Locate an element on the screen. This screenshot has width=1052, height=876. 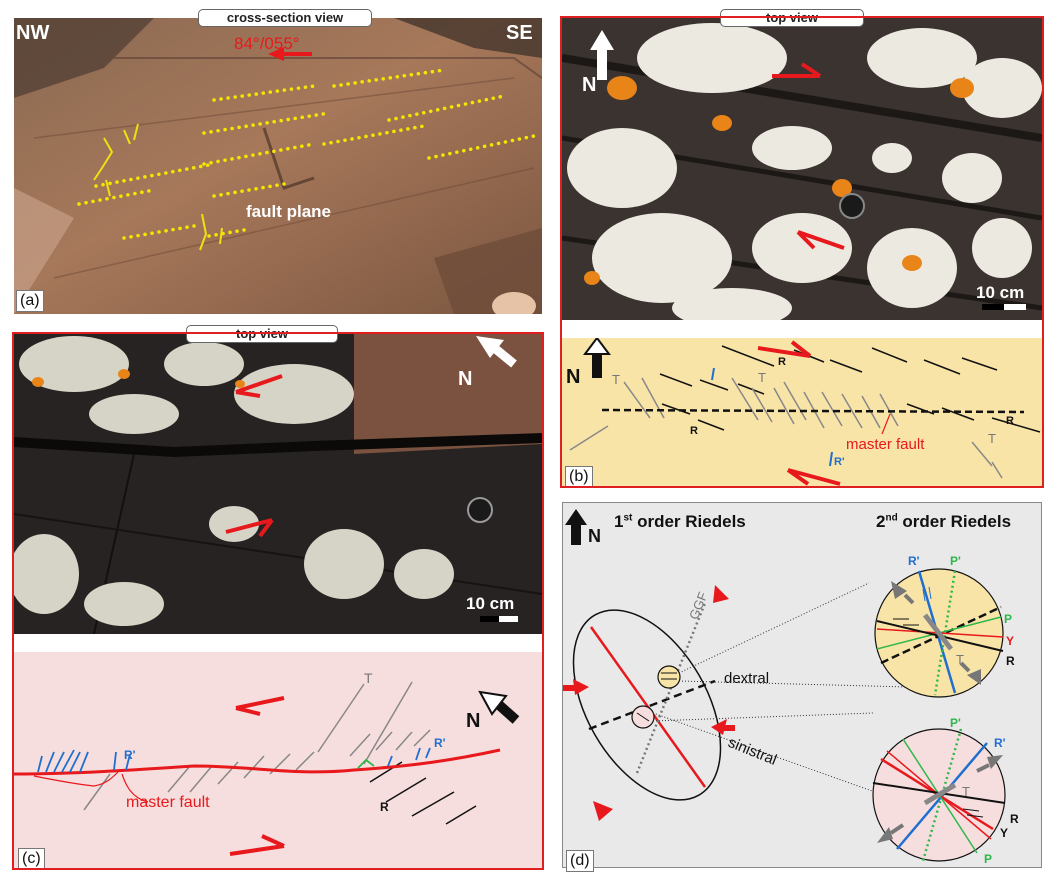
scale-label-b: 10 cm is located at coordinates (1000, 292).